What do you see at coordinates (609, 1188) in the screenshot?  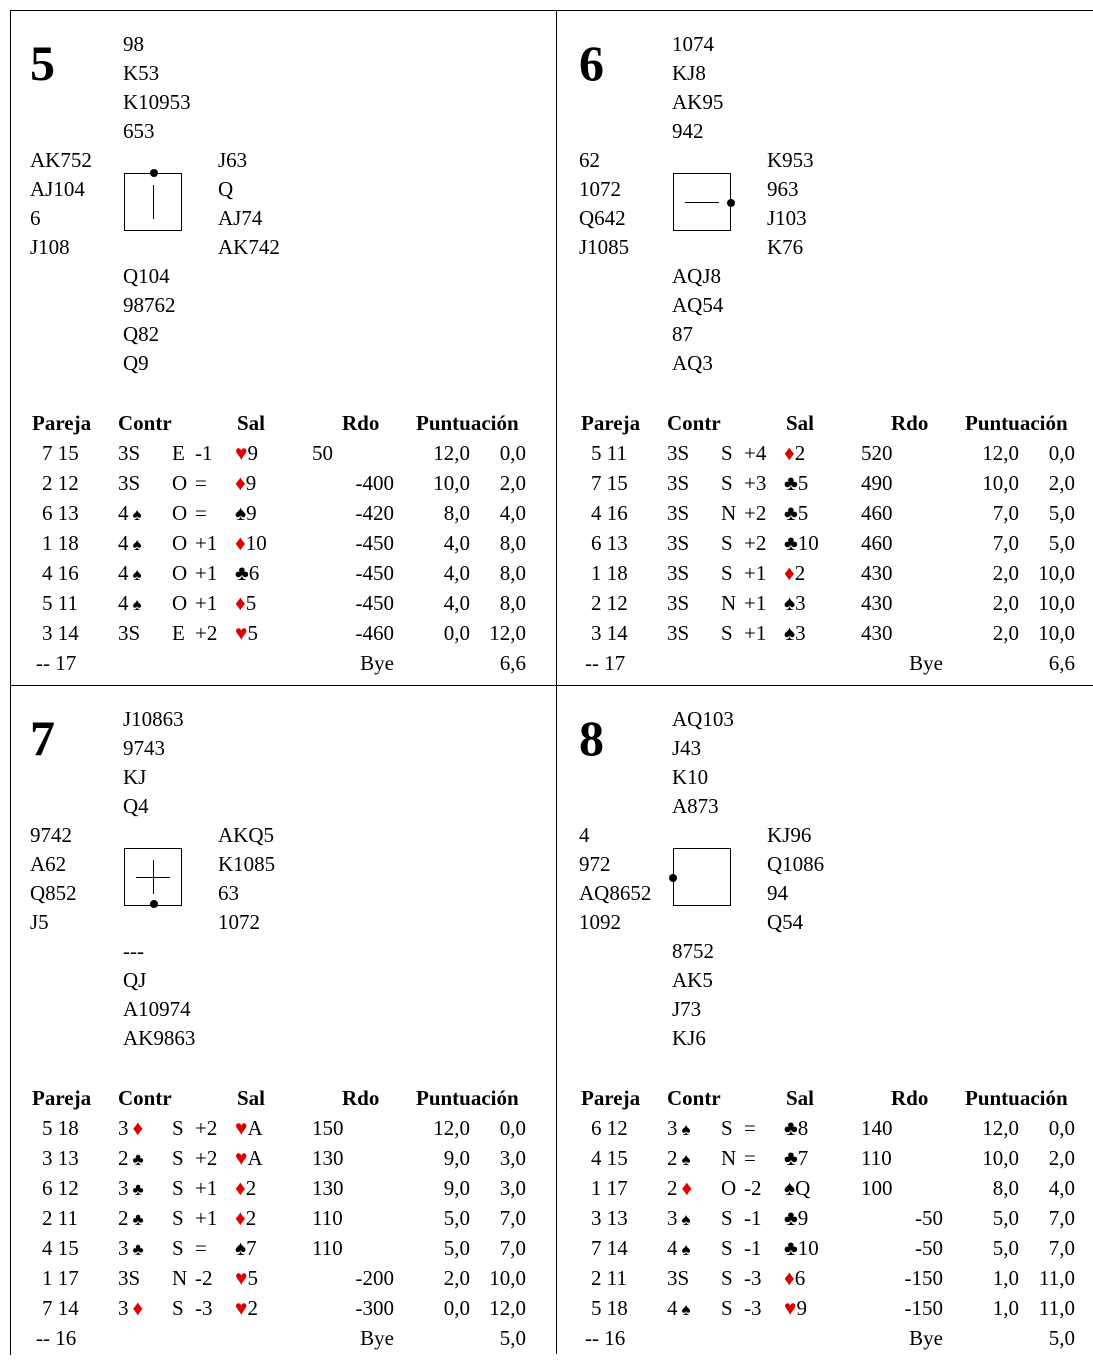 I see `pair-numbers: 1 17` at bounding box center [609, 1188].